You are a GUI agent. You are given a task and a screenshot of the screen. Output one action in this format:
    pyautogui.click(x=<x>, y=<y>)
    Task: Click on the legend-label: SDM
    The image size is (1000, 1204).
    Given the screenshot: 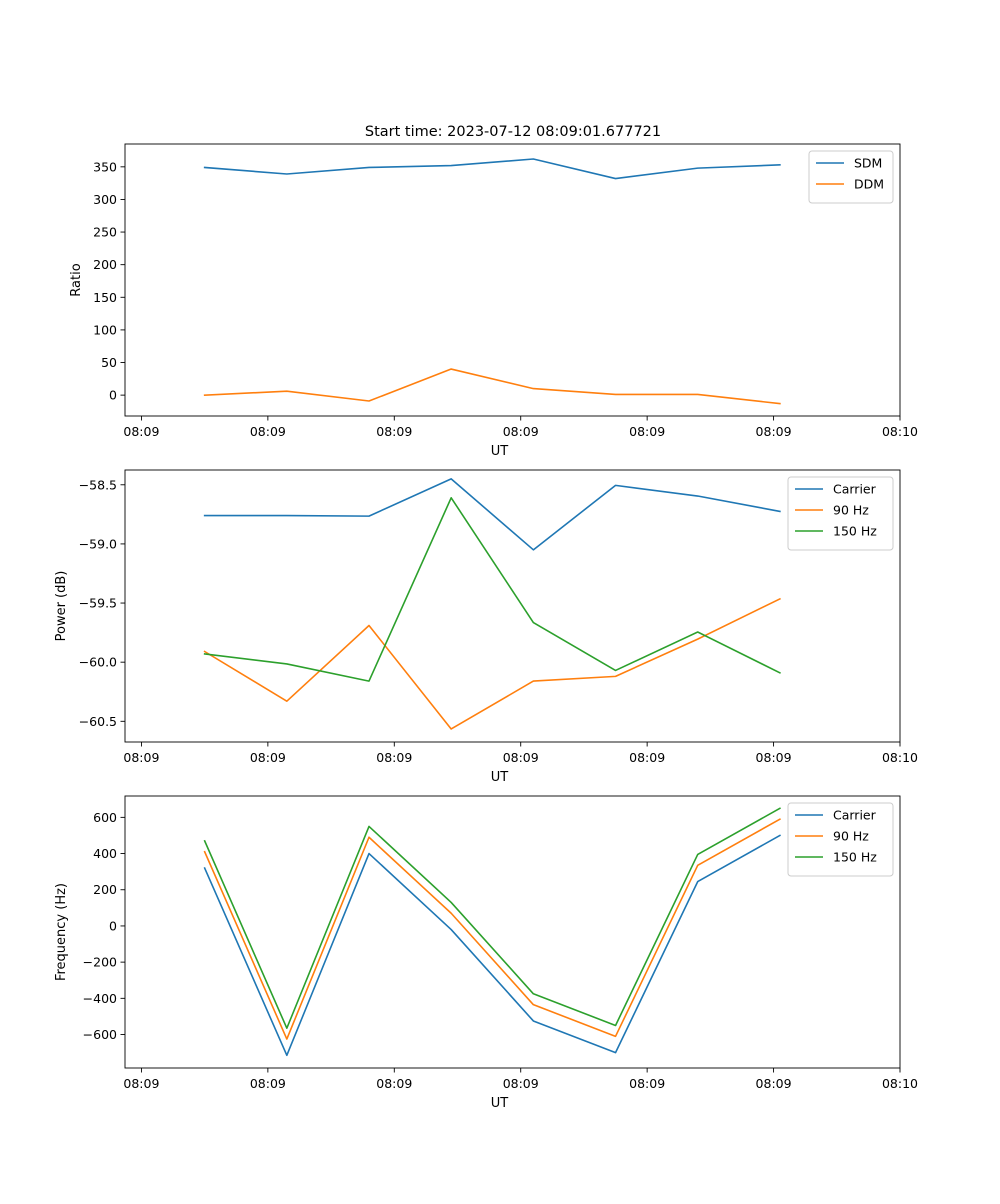 What is the action you would take?
    pyautogui.click(x=868, y=163)
    